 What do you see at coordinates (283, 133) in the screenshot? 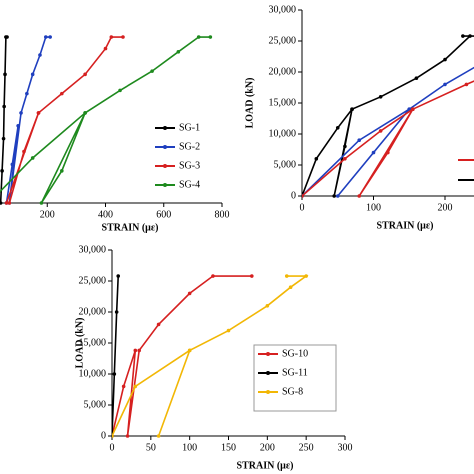
I see `y-tick-label: 10,000` at bounding box center [283, 133].